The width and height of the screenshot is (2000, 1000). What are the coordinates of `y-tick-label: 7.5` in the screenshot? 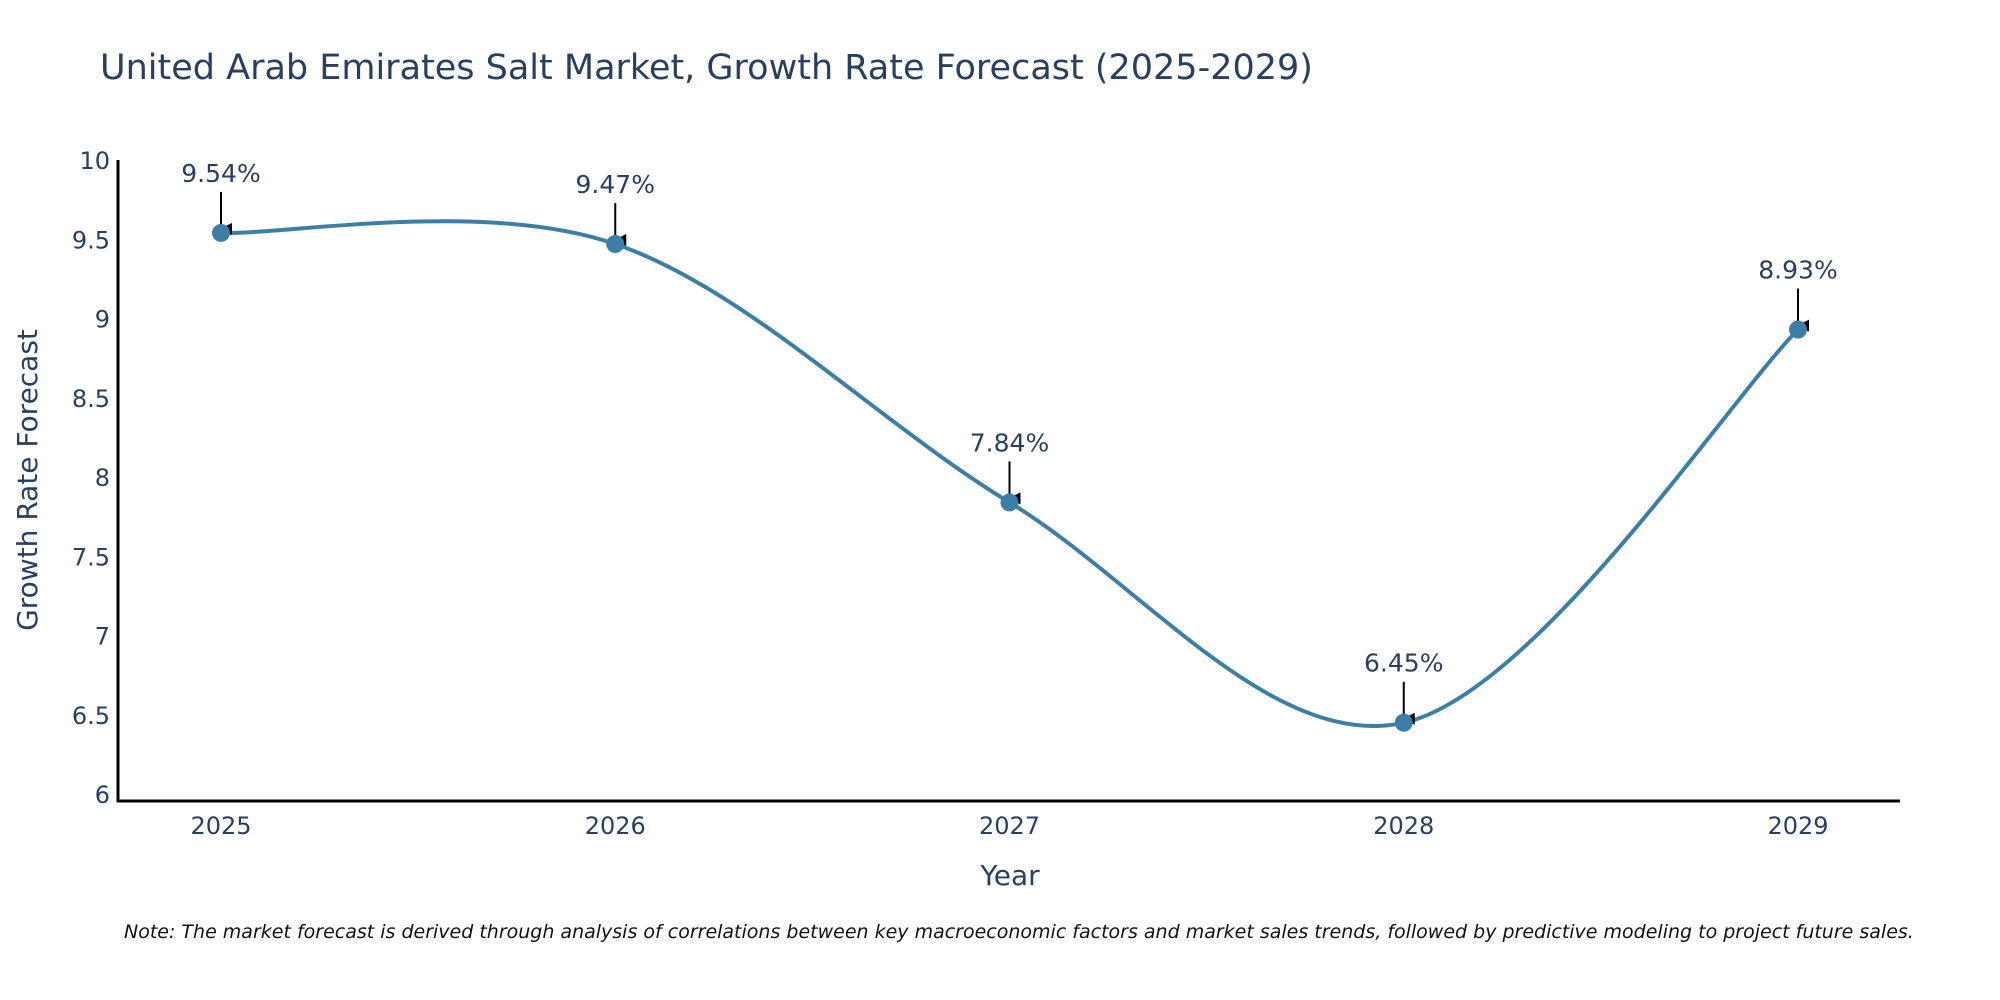 It's located at (91, 557).